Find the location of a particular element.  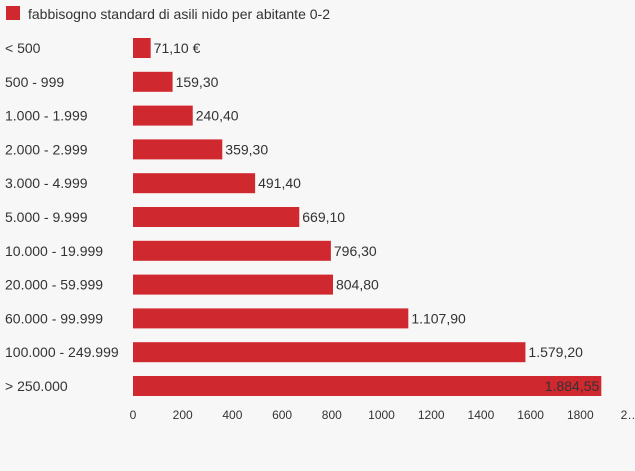

value-label: 1.107,90 is located at coordinates (438, 318).